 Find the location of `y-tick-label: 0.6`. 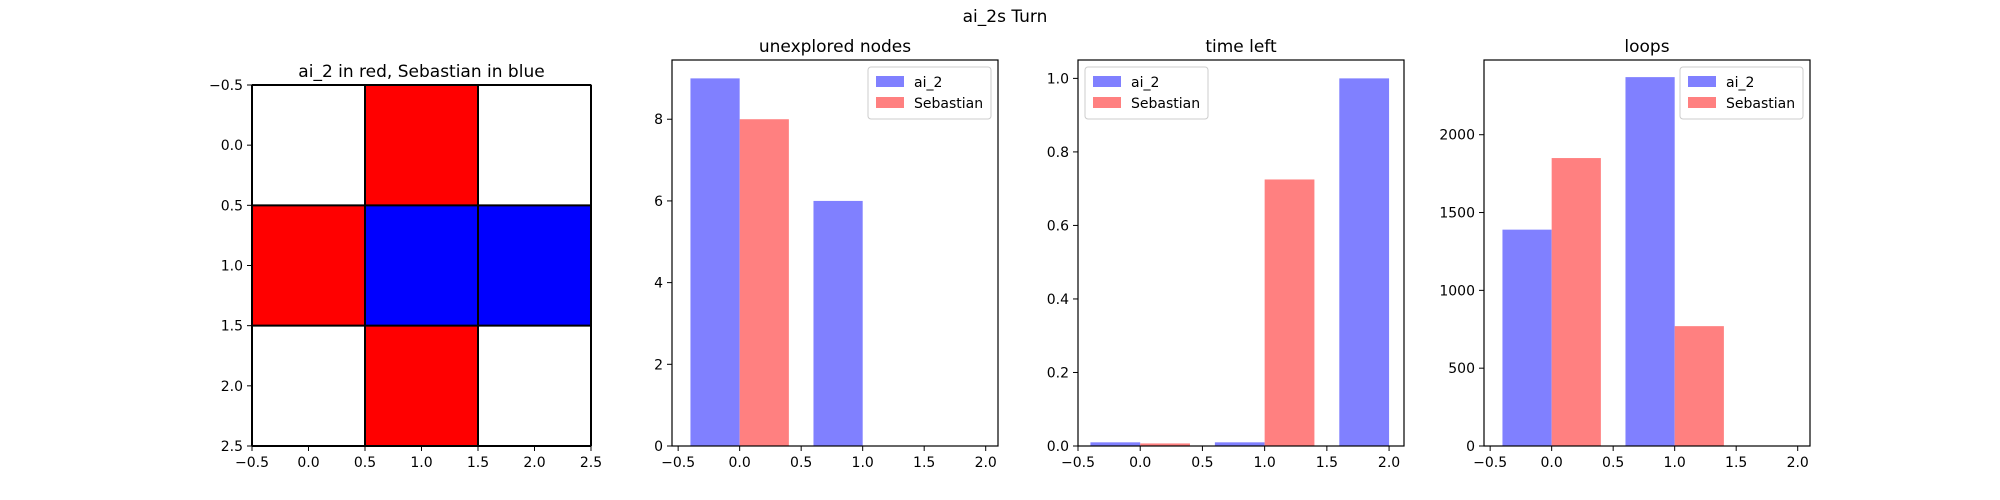

y-tick-label: 0.6 is located at coordinates (1058, 226).